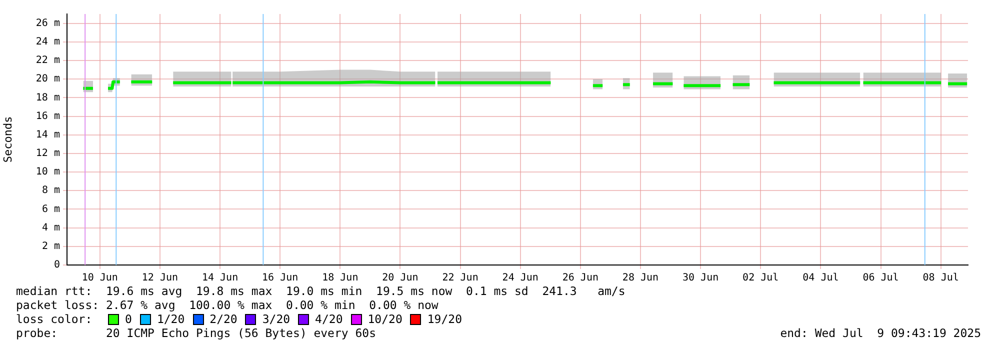 Image resolution: width=997 pixels, height=347 pixels. What do you see at coordinates (321, 291) in the screenshot?
I see `text: median rtt: 19.6 ms avg 19.8 ms max 19.0 ms min 19.5 ms now 0.1 ms sd 241.3 am/s` at bounding box center [321, 291].